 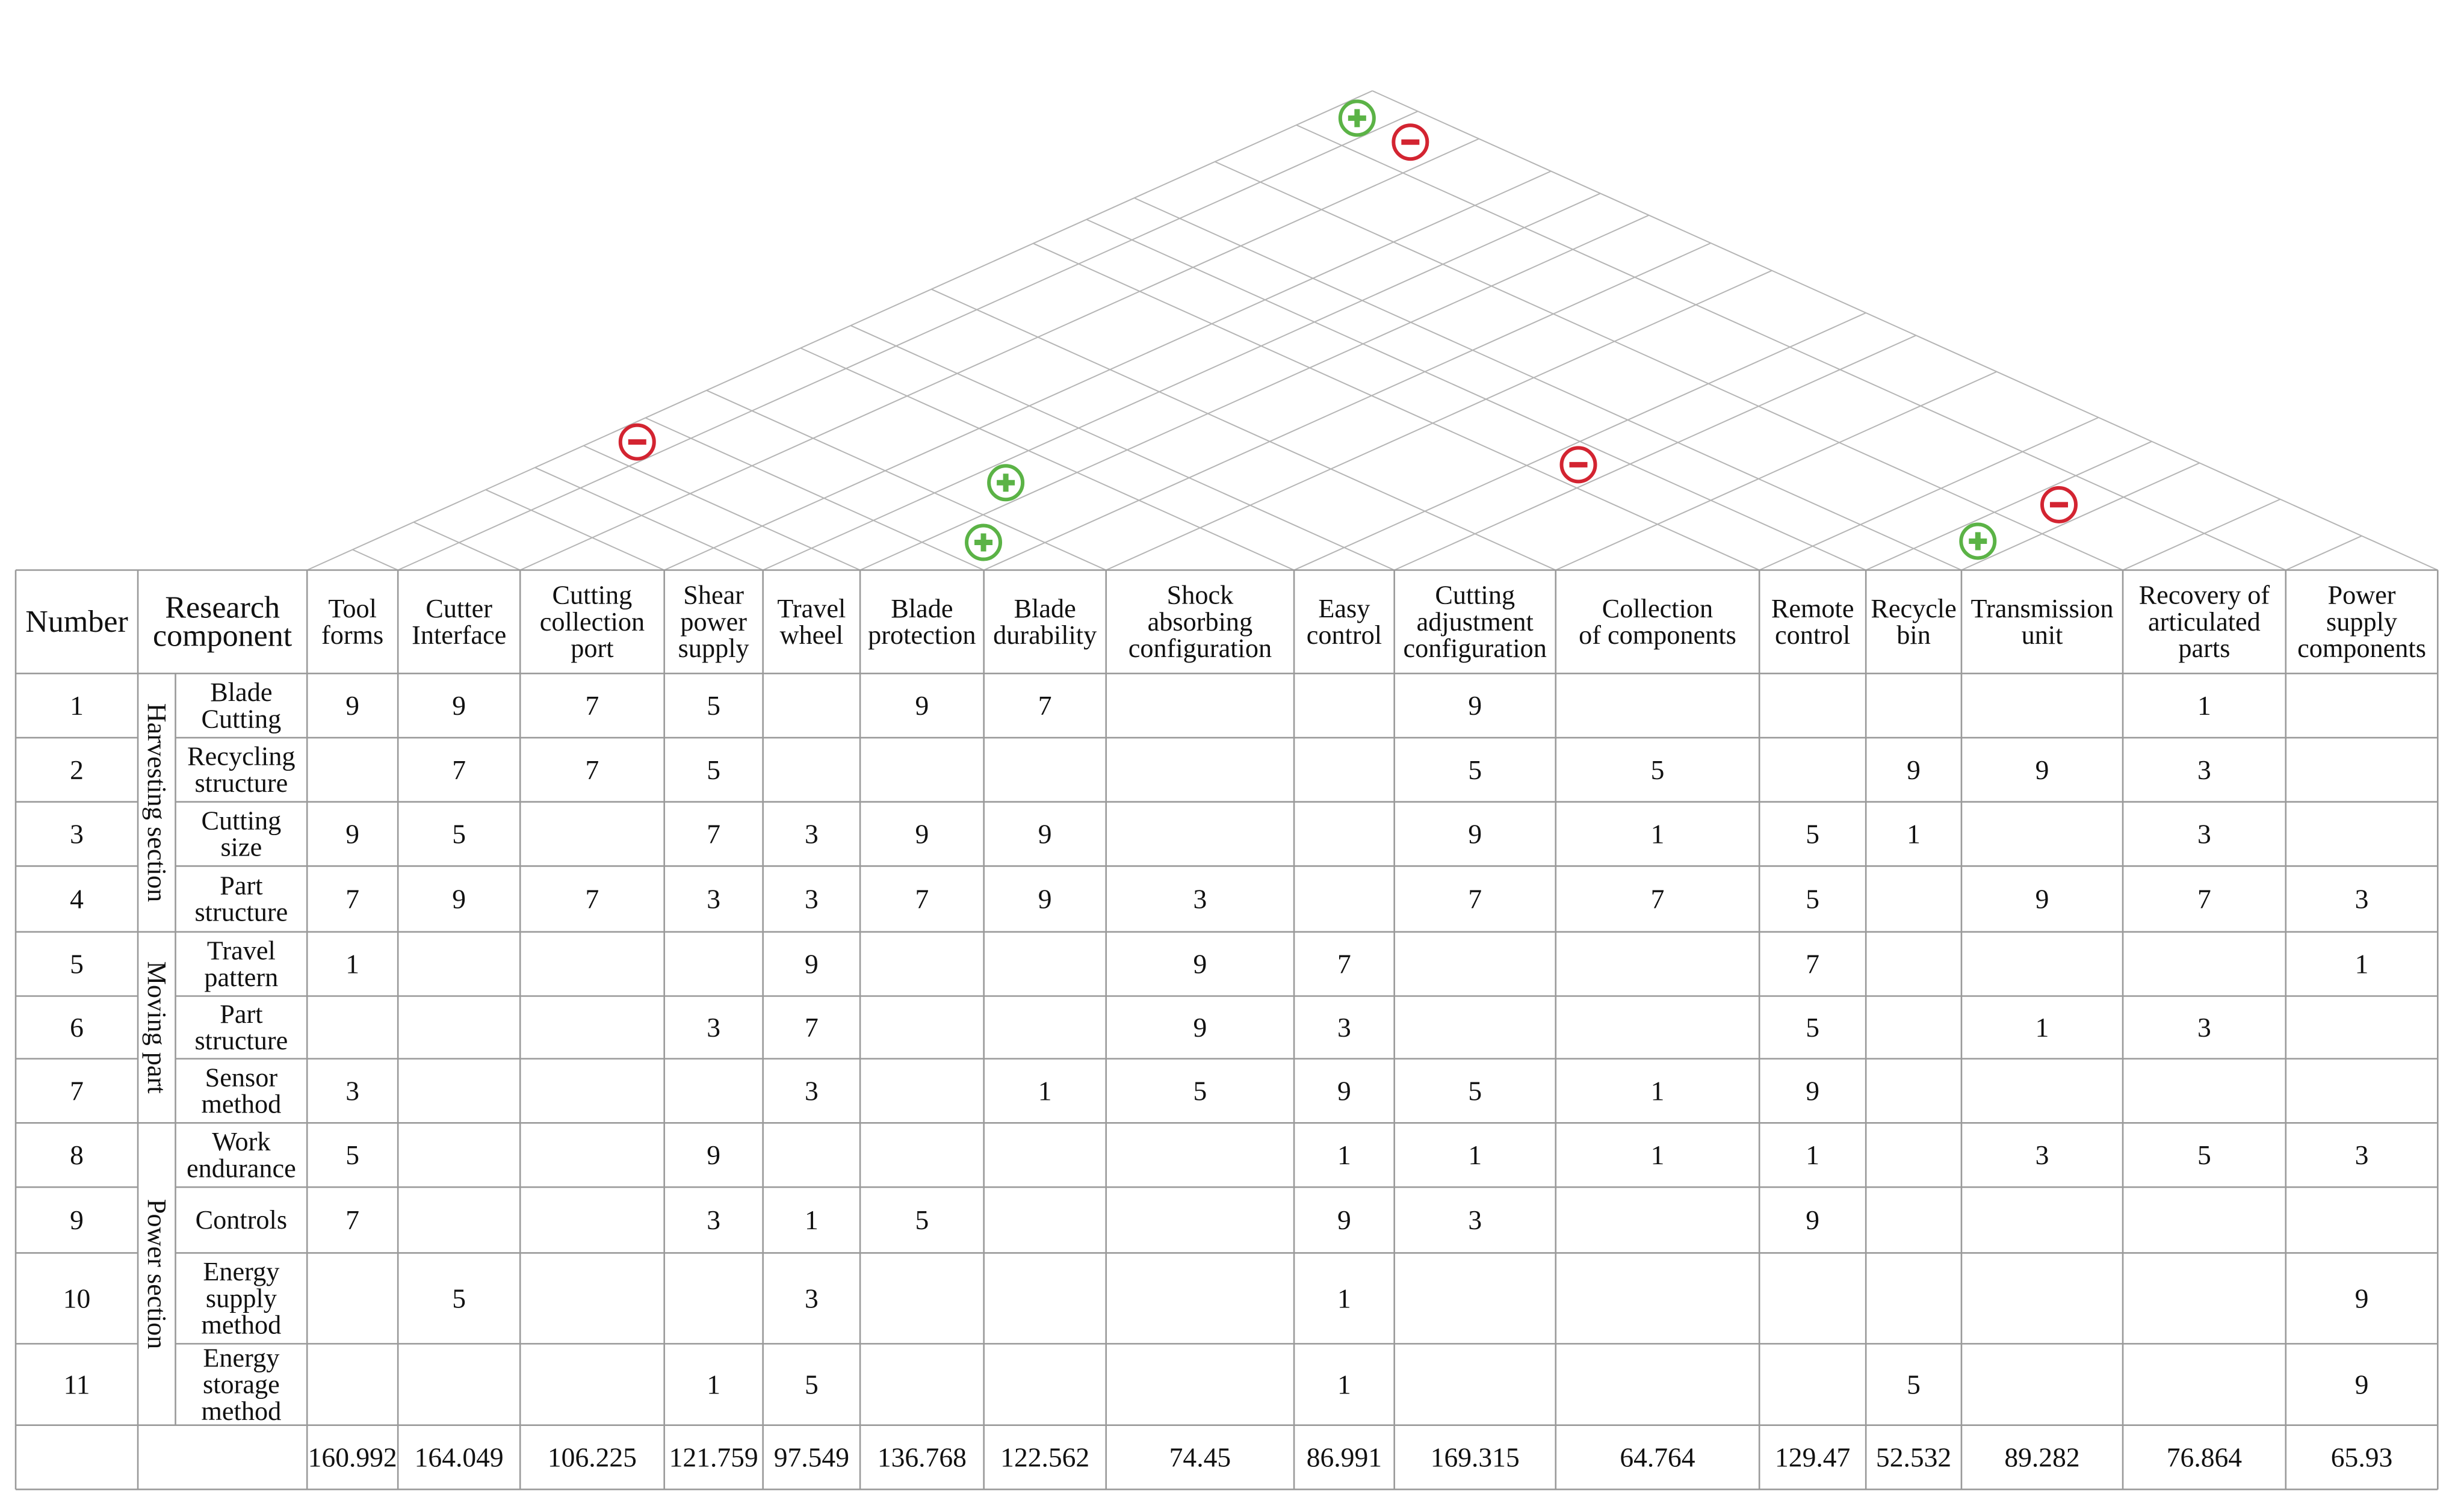 I want to click on importance-total: 97.549, so click(x=812, y=1457).